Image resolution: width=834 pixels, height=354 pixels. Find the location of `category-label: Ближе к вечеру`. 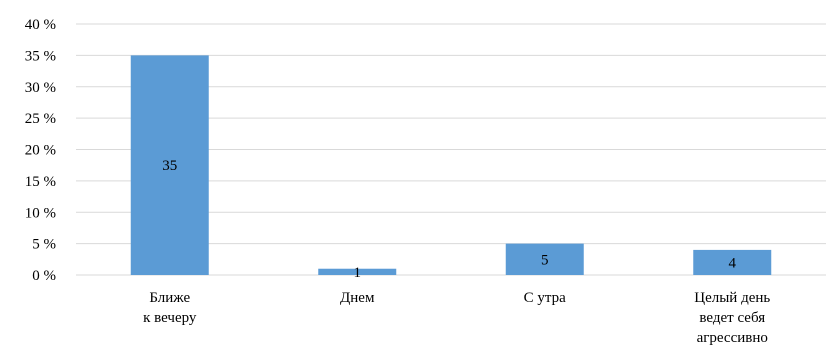

category-label: Ближе к вечеру is located at coordinates (170, 308).